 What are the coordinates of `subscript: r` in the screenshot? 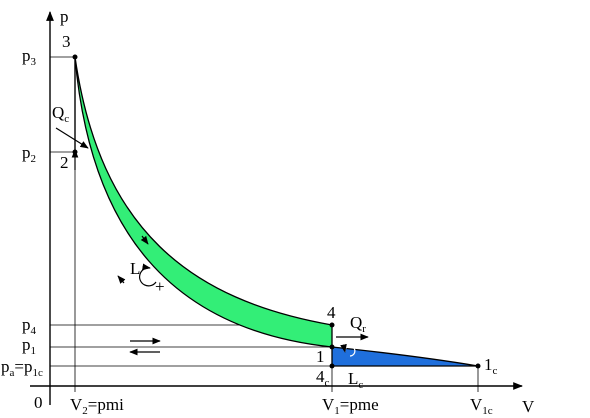 It's located at (364, 329).